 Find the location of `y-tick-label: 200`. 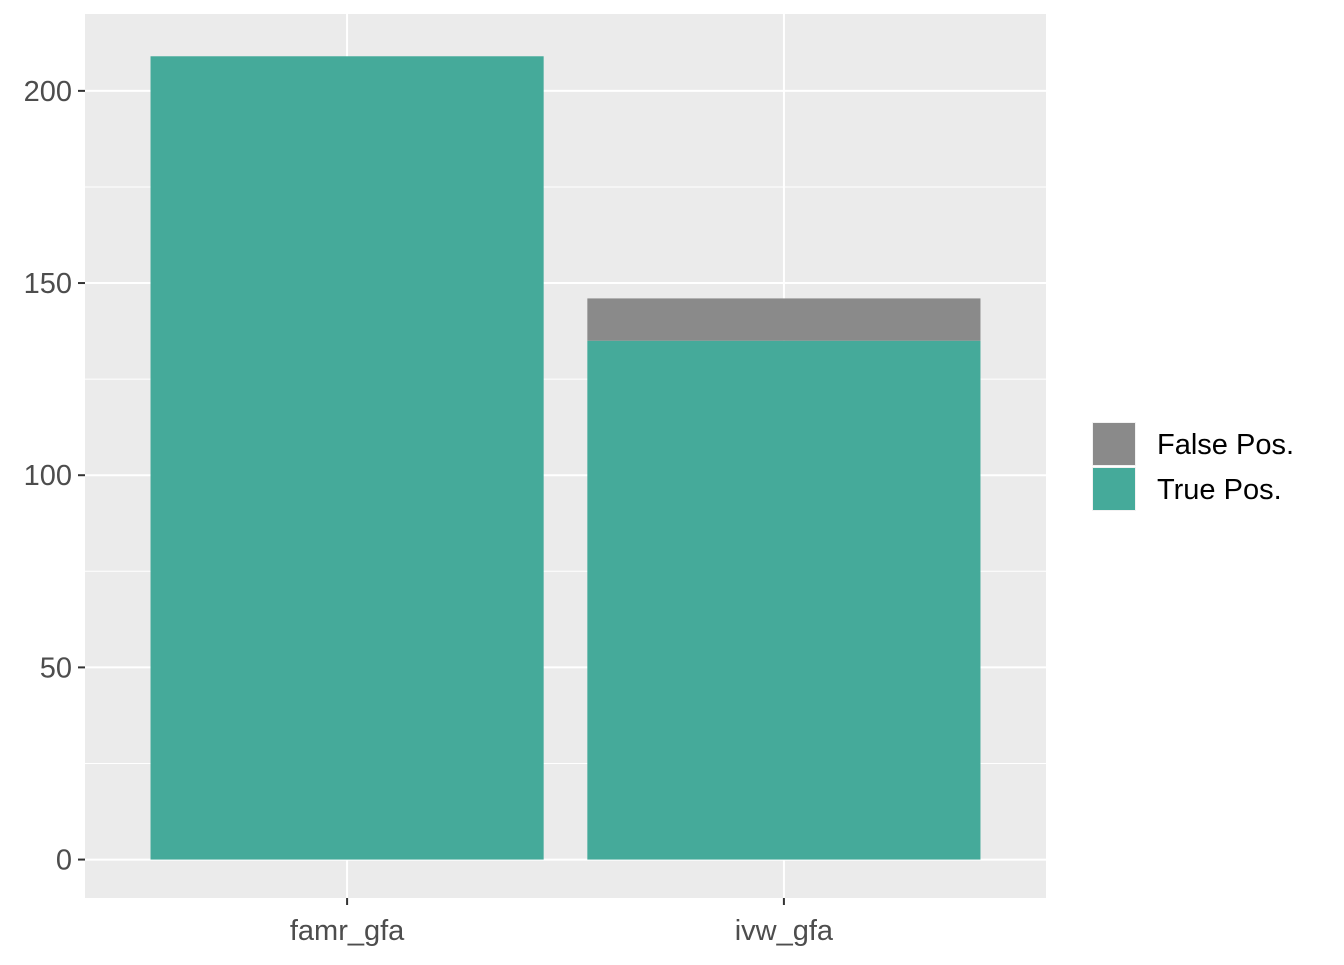

y-tick-label: 200 is located at coordinates (48, 92).